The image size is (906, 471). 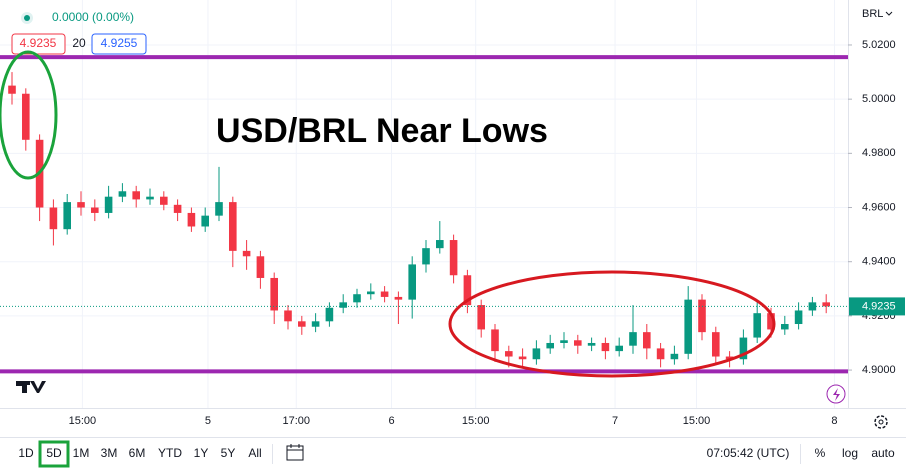 What do you see at coordinates (879, 370) in the screenshot?
I see `y-tick-label: 4.9000` at bounding box center [879, 370].